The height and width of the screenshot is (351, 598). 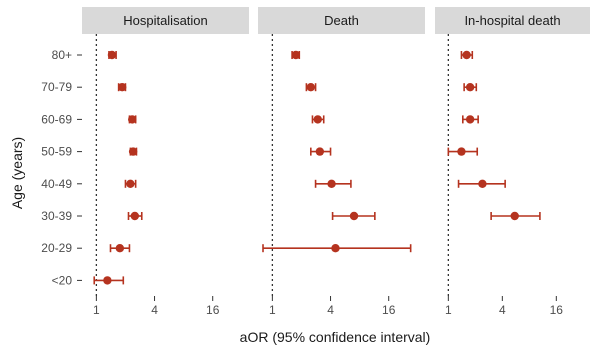 I want to click on y-tick-label: 40-49, so click(x=56, y=184).